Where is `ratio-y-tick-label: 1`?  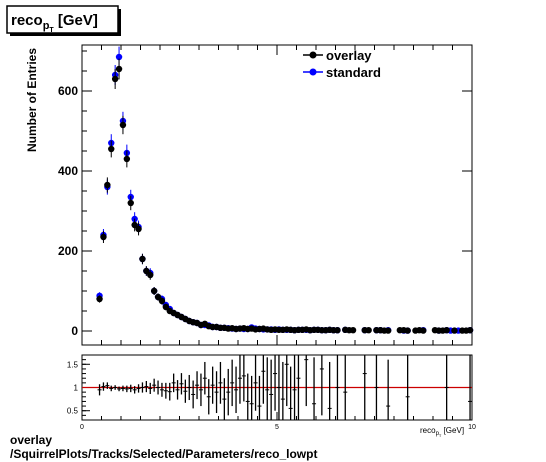
ratio-y-tick-label: 1 is located at coordinates (76, 388).